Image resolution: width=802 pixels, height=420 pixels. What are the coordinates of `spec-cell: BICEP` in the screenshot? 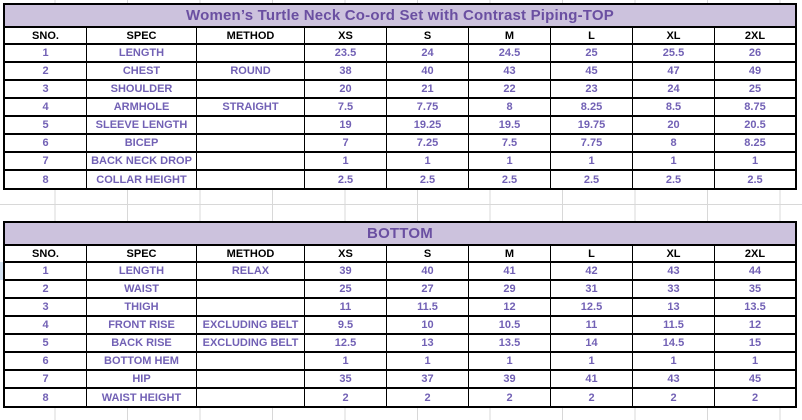 It's located at (142, 143).